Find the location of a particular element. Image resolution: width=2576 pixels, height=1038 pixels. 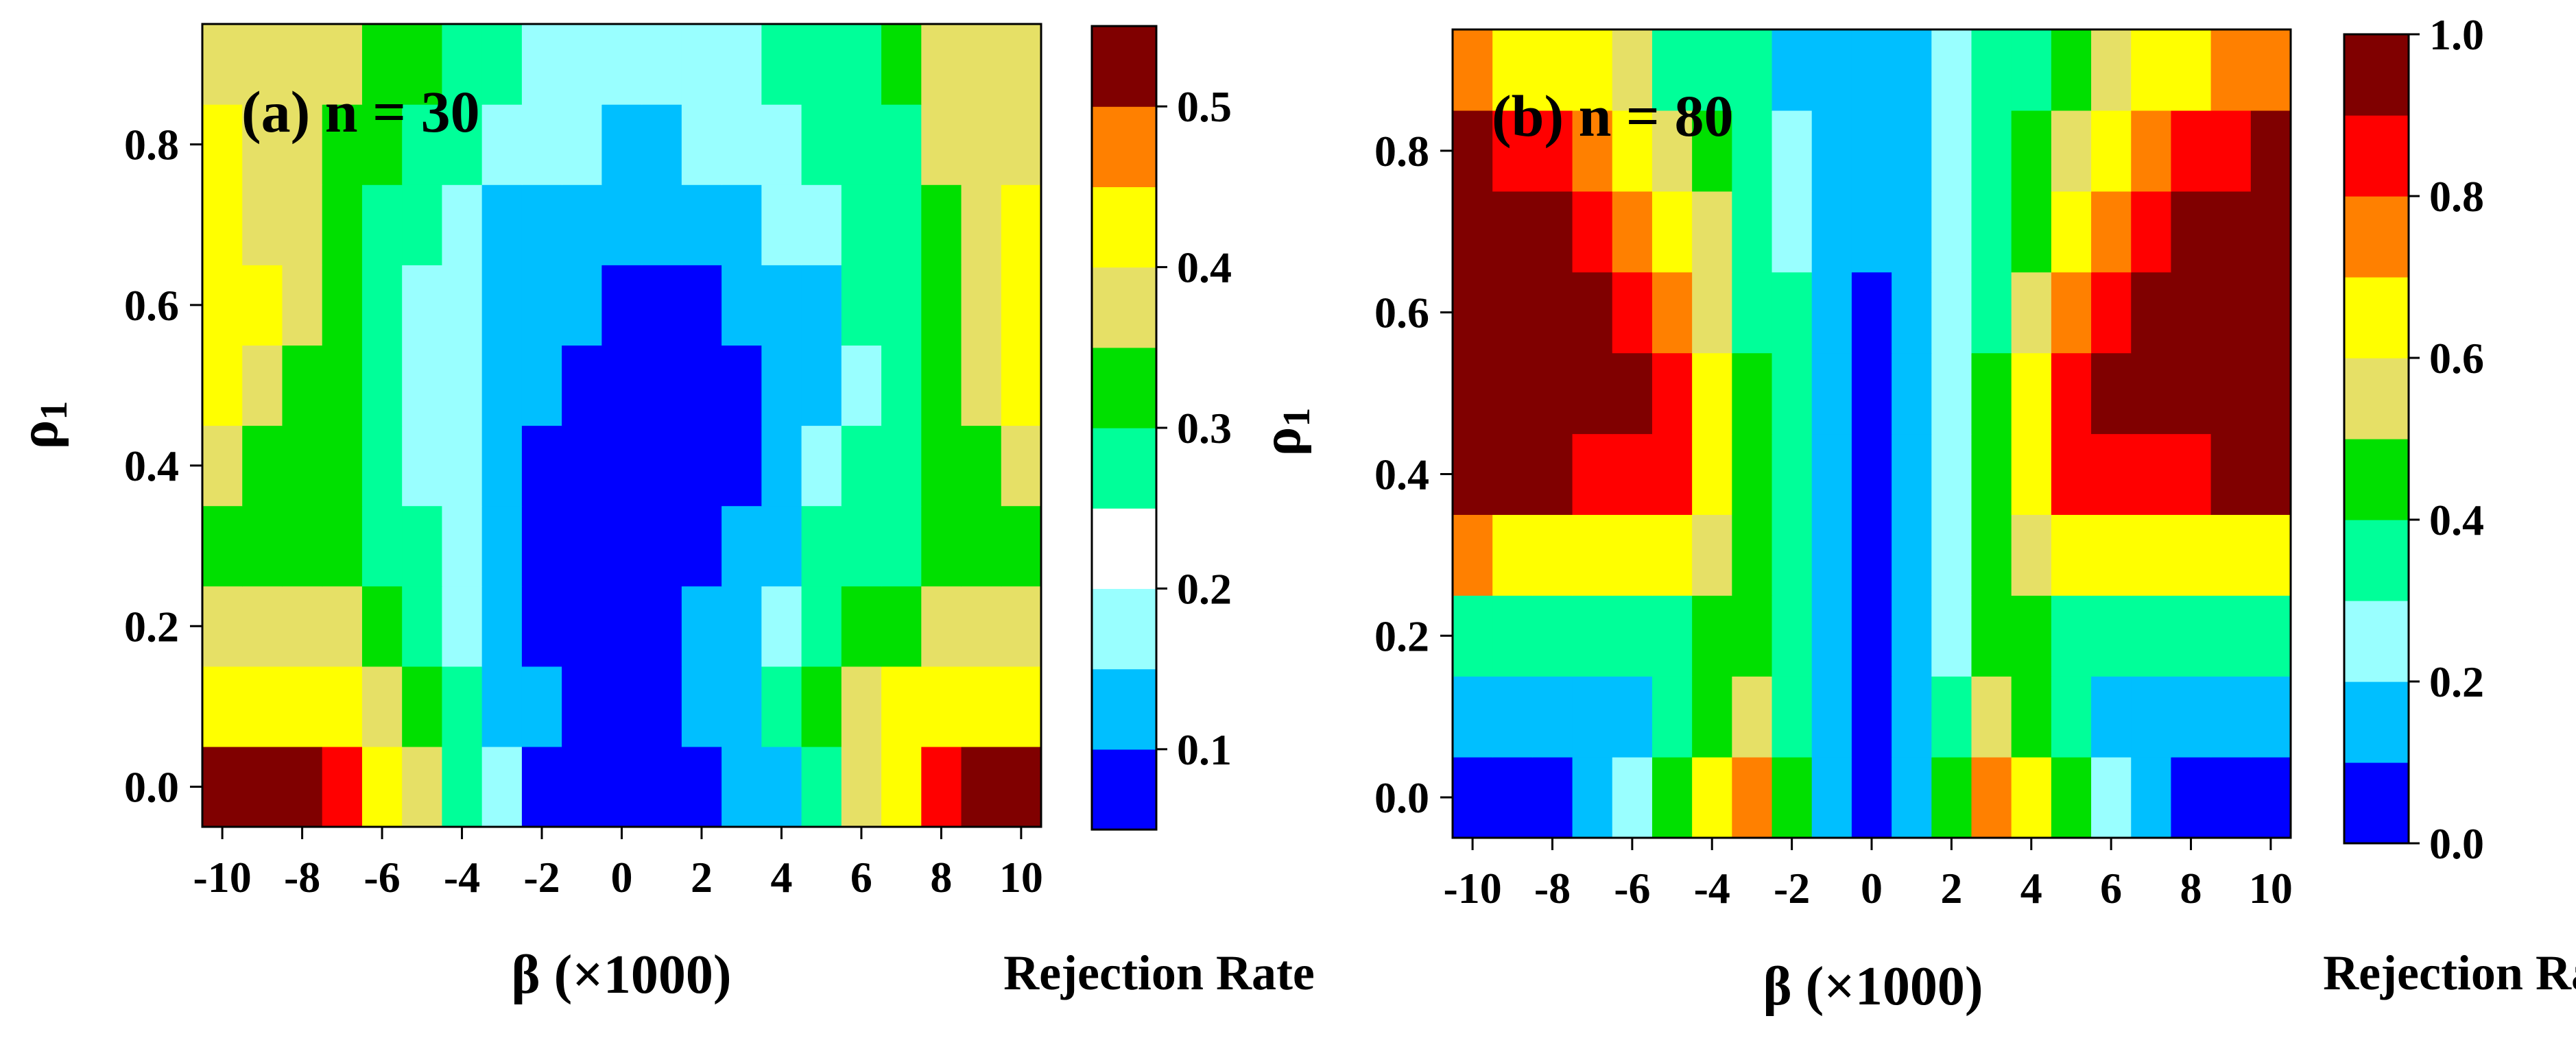

x-tick-label: -10 is located at coordinates (222, 877).